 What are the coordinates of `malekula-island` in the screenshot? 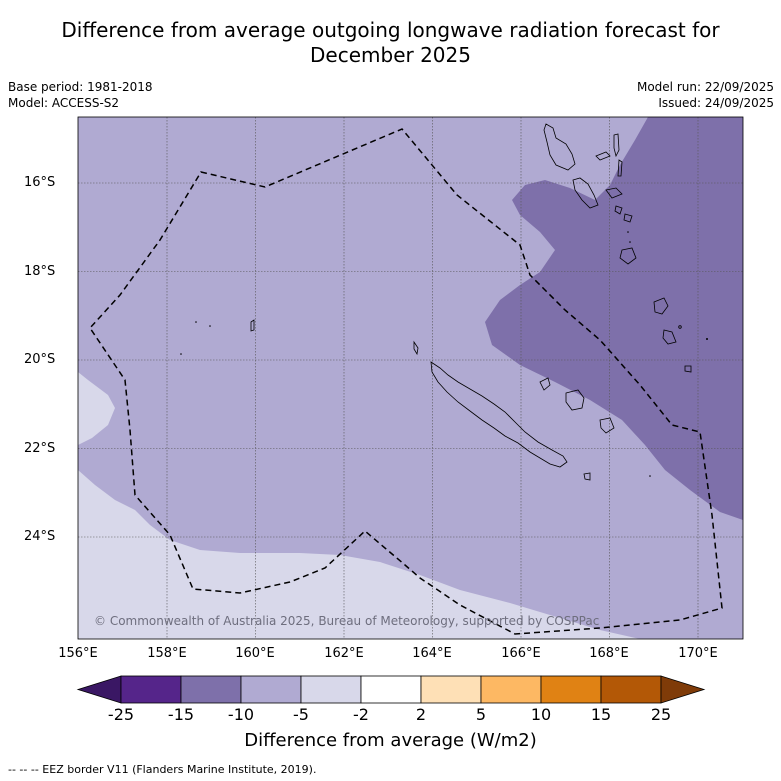 It's located at (585, 193).